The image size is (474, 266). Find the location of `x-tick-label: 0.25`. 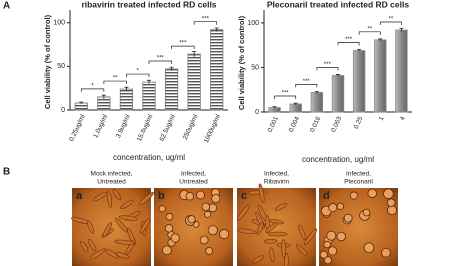

x-tick-label: 0.25 is located at coordinates (359, 122).